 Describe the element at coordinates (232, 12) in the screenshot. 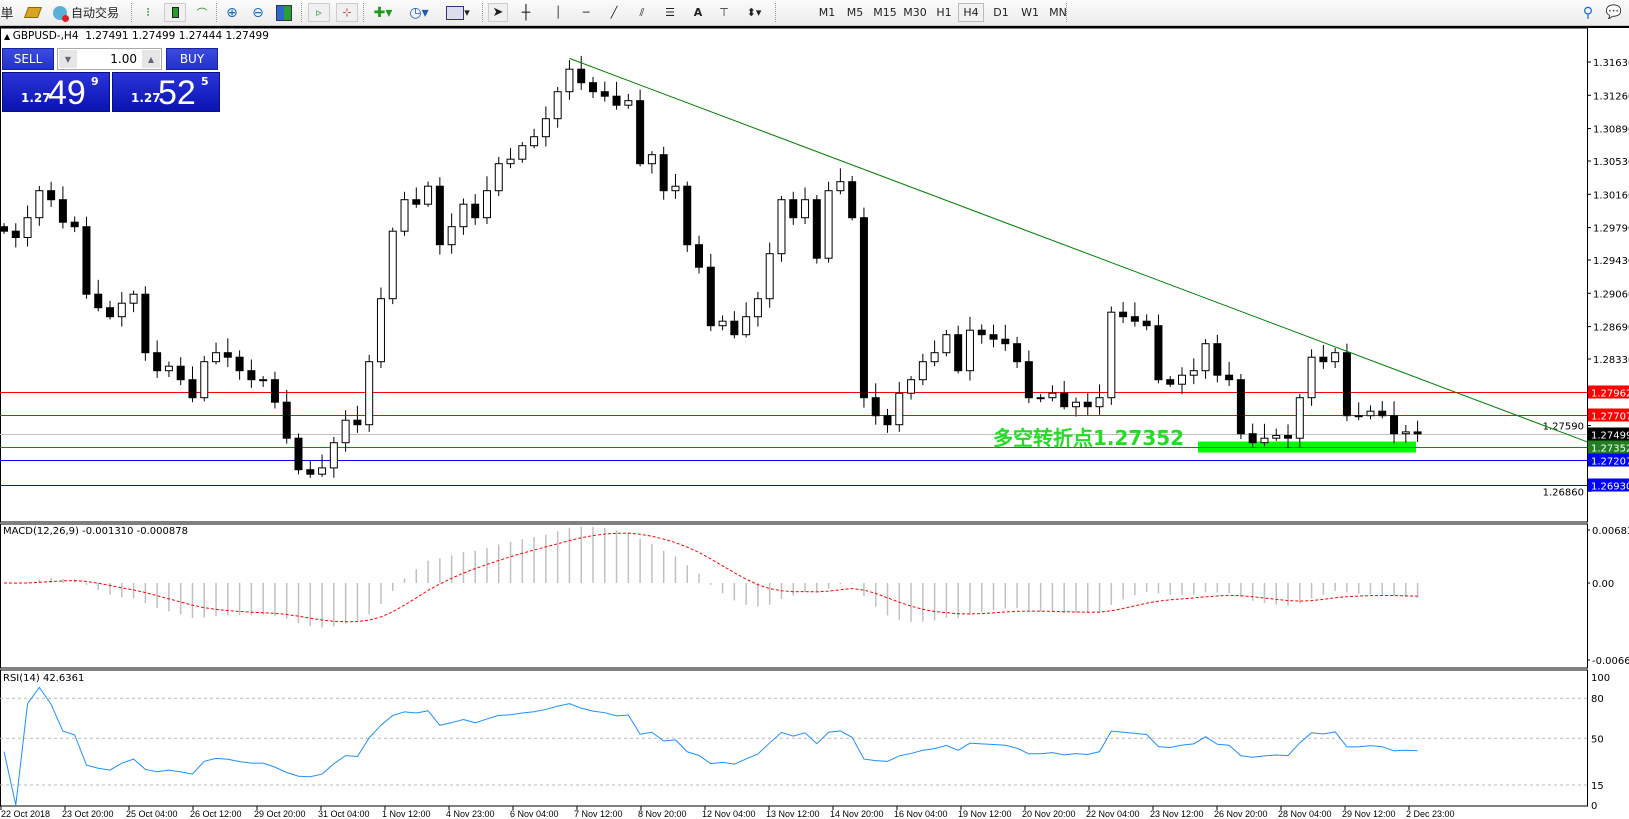

I see `zoom-in-icon: ⊕` at that location.